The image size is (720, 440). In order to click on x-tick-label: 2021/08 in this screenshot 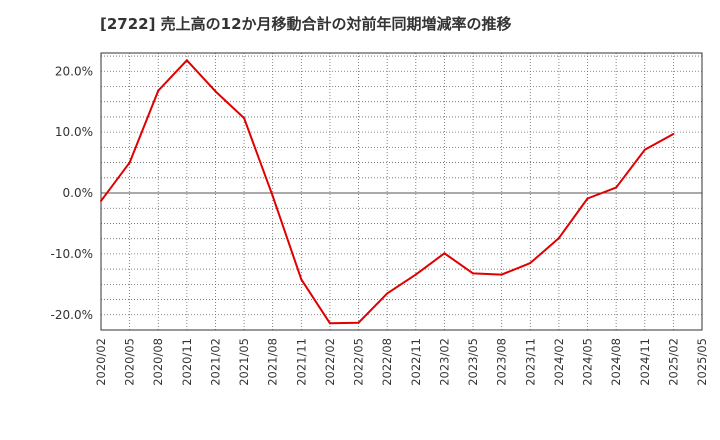, I will do `click(273, 362)`.